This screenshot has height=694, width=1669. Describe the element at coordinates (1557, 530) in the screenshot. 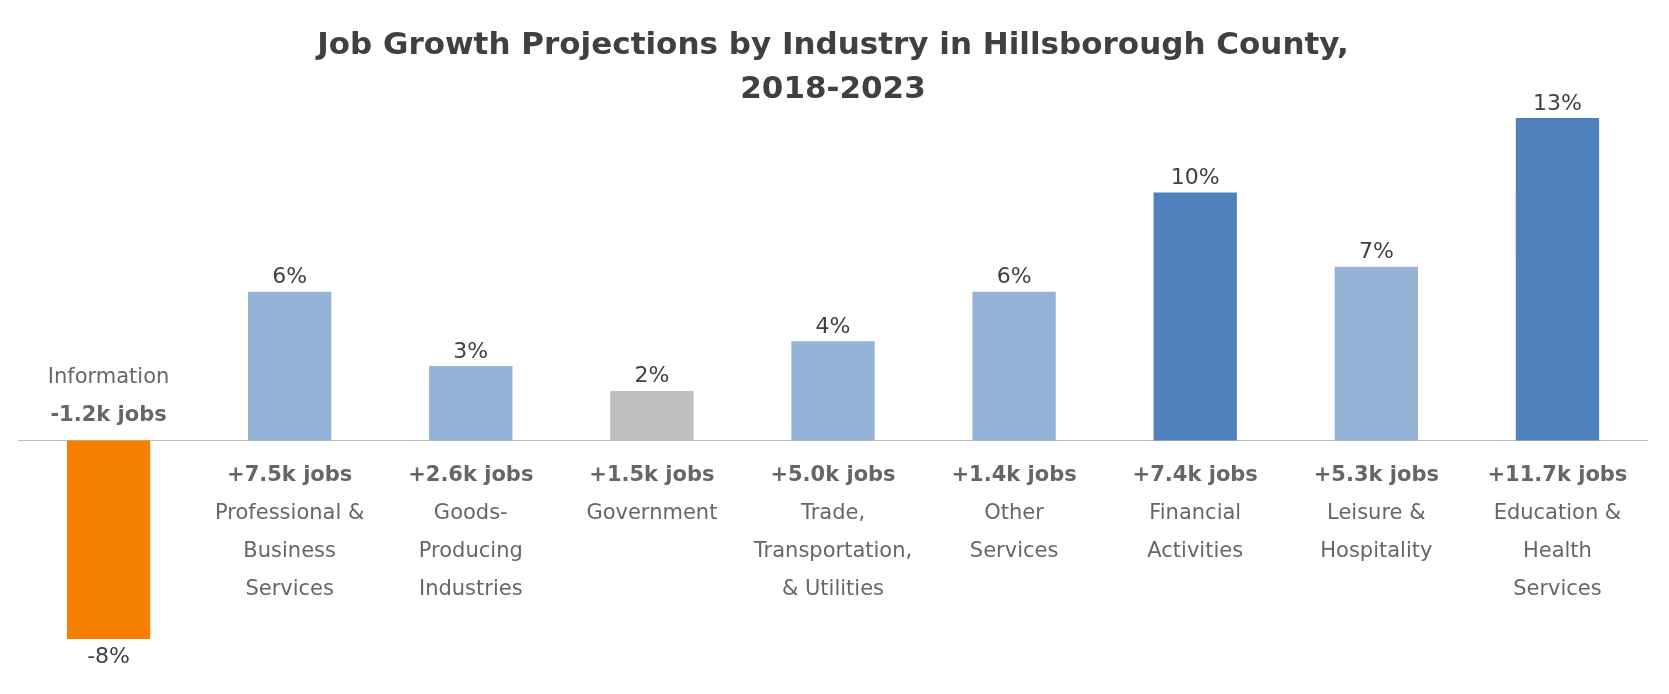

I see `x-tick-label: +11.7k jobs Education & Health Services` at that location.